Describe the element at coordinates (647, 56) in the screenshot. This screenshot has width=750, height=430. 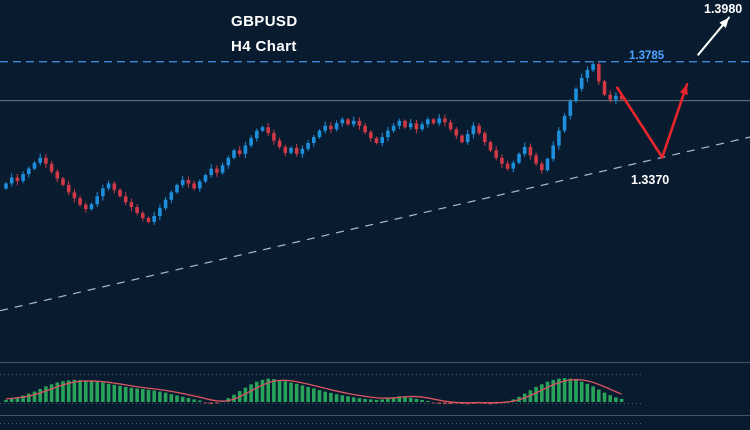
I see `resistance-price-label: 1.3785` at that location.